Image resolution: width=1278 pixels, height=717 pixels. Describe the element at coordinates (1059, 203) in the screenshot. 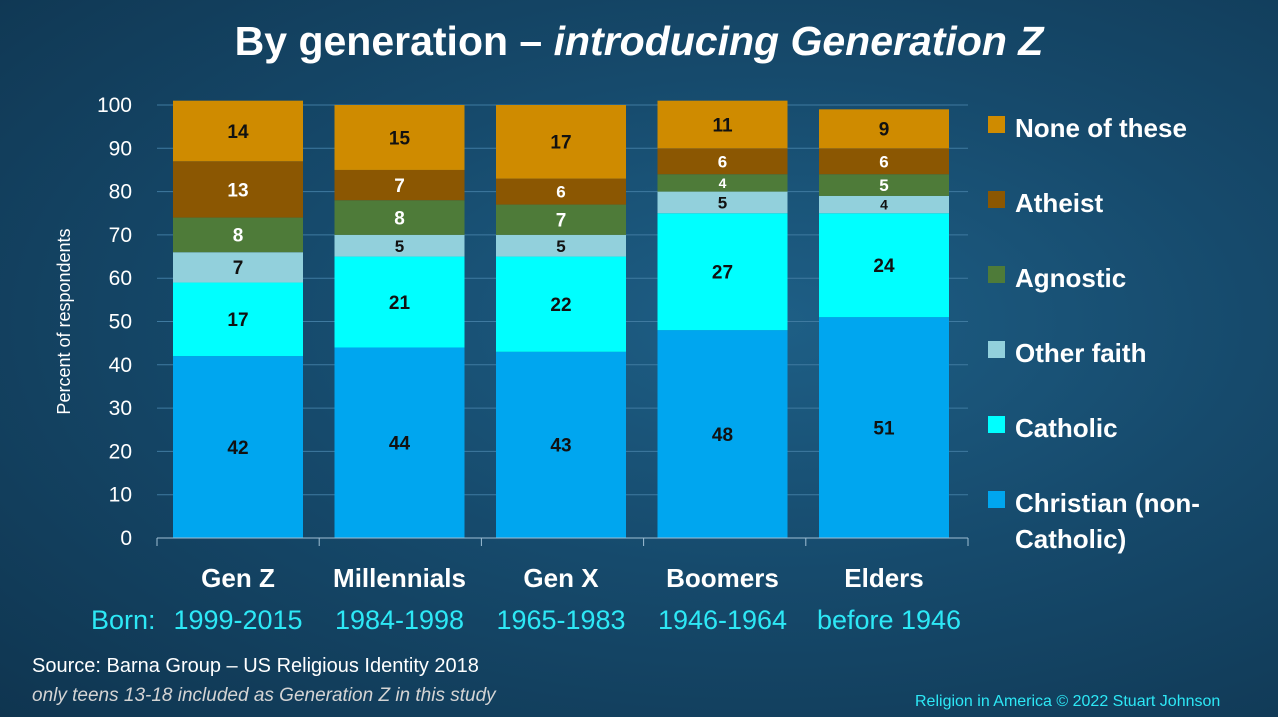

I see `legend-label: Atheist` at that location.